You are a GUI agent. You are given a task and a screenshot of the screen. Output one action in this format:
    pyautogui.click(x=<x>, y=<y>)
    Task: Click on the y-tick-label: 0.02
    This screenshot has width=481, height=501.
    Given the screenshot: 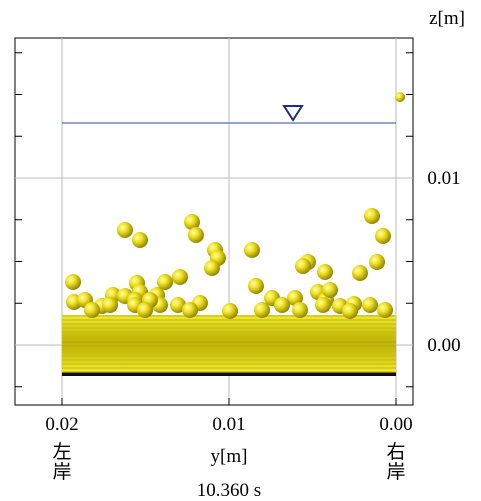 What is the action you would take?
    pyautogui.click(x=61, y=424)
    